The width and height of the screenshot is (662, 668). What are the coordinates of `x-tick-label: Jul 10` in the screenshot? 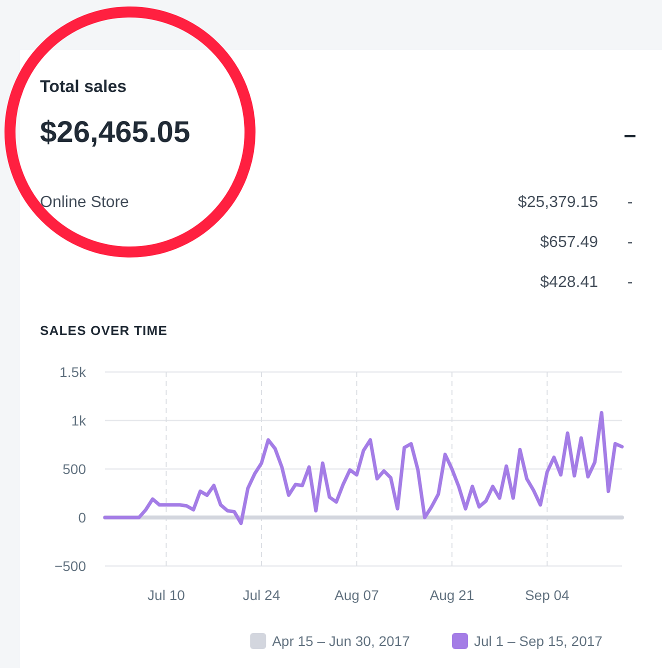 It's located at (167, 595).